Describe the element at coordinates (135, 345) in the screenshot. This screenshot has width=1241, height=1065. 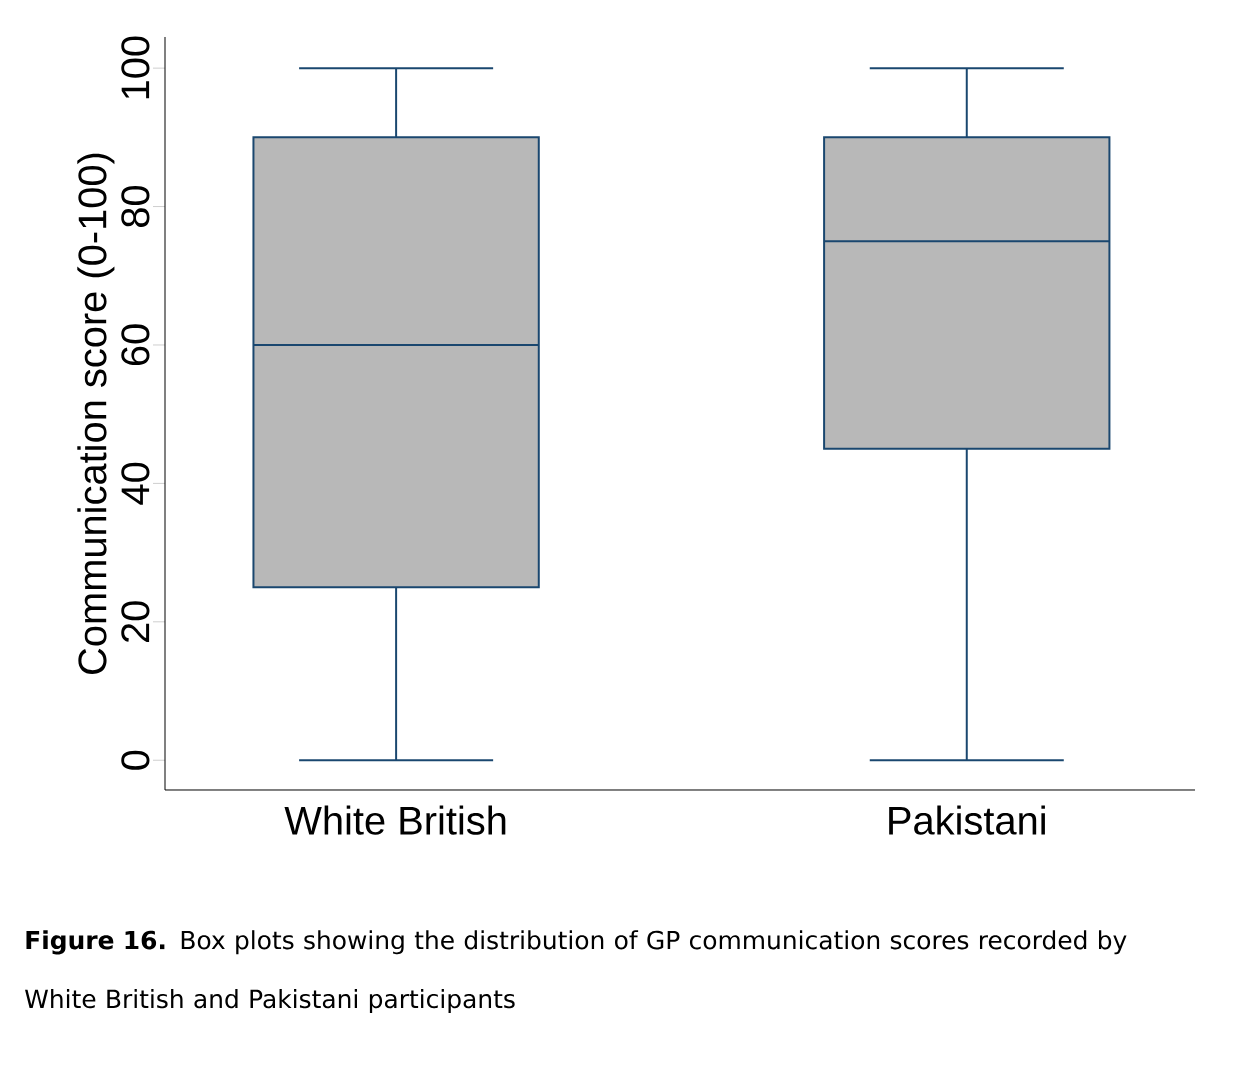
I see `y-tick-label: 60` at that location.